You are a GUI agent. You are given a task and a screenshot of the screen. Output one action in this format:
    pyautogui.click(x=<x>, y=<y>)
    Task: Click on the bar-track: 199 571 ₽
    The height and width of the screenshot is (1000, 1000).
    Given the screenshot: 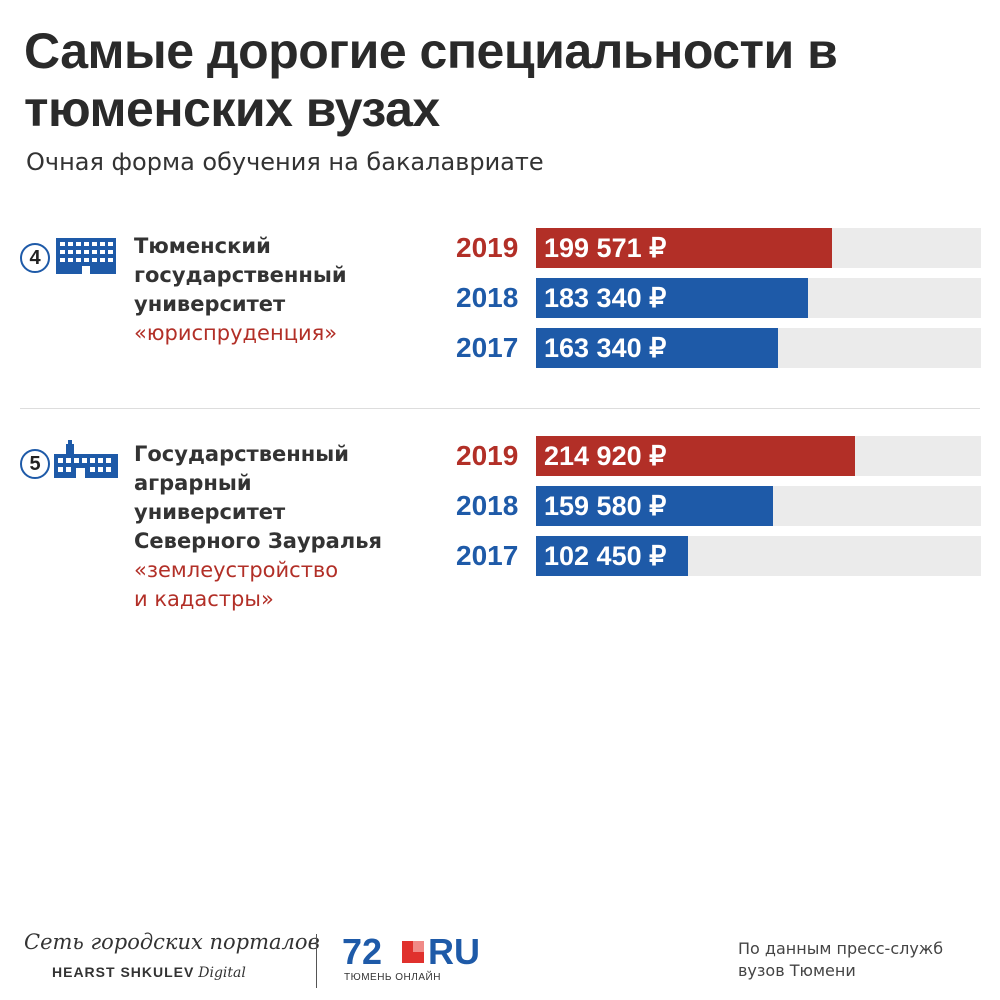 What is the action you would take?
    pyautogui.click(x=758, y=248)
    